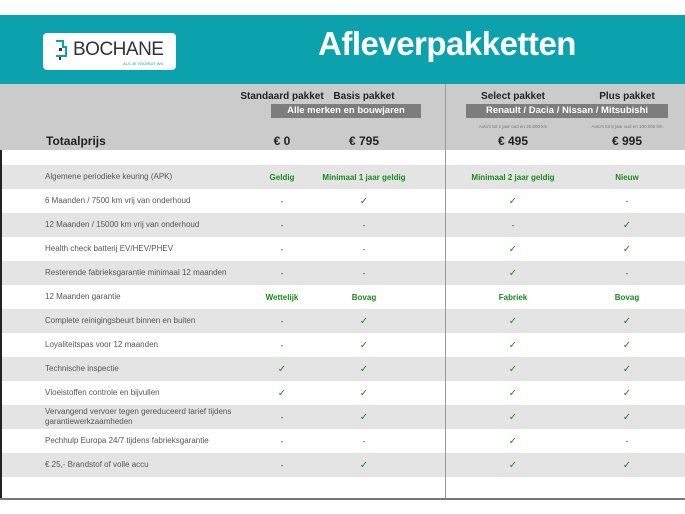 The image size is (685, 514). What do you see at coordinates (109, 176) in the screenshot?
I see `feature-label: Algemene periodieke keuring (APK)` at bounding box center [109, 176].